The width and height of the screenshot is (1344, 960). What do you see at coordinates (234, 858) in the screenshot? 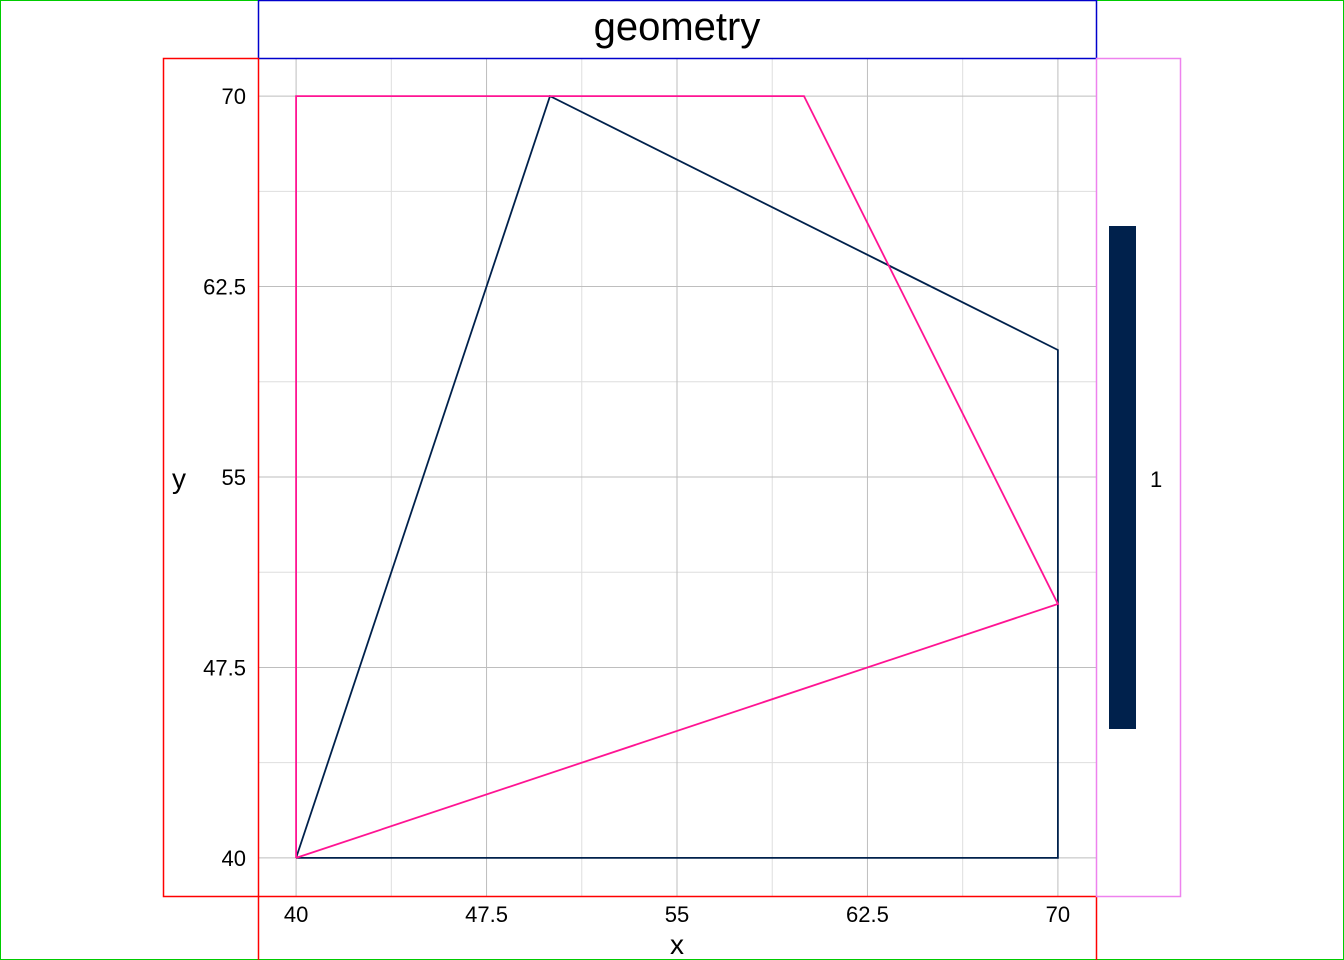
I see `y-tick-label: 40` at bounding box center [234, 858].